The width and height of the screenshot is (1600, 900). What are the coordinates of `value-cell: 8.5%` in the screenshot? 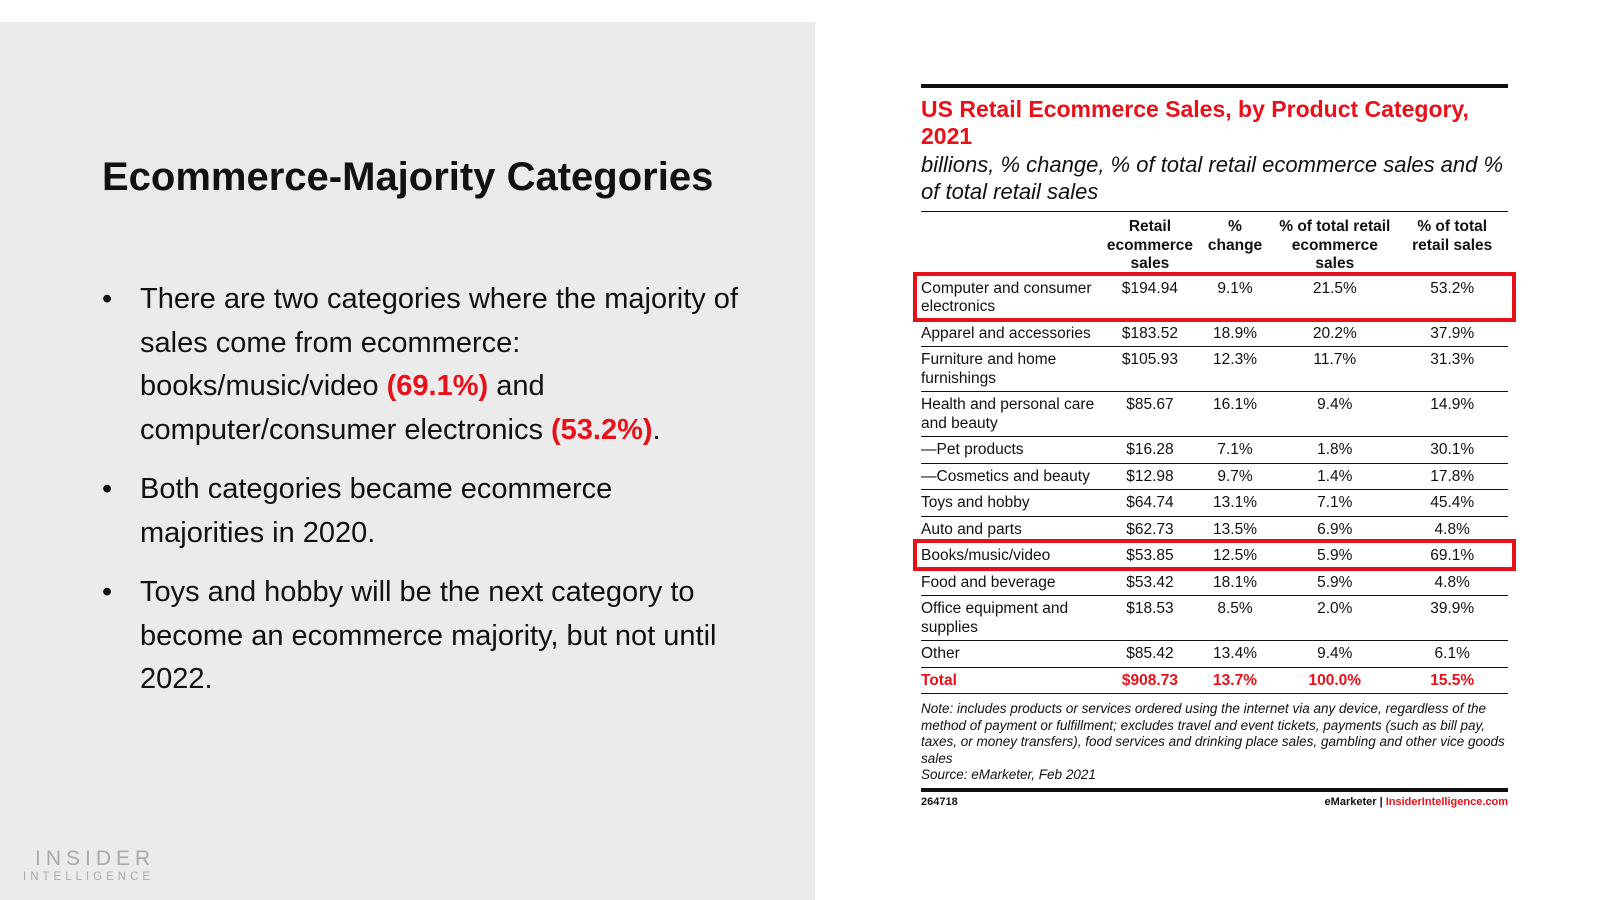 It's located at (1235, 618).